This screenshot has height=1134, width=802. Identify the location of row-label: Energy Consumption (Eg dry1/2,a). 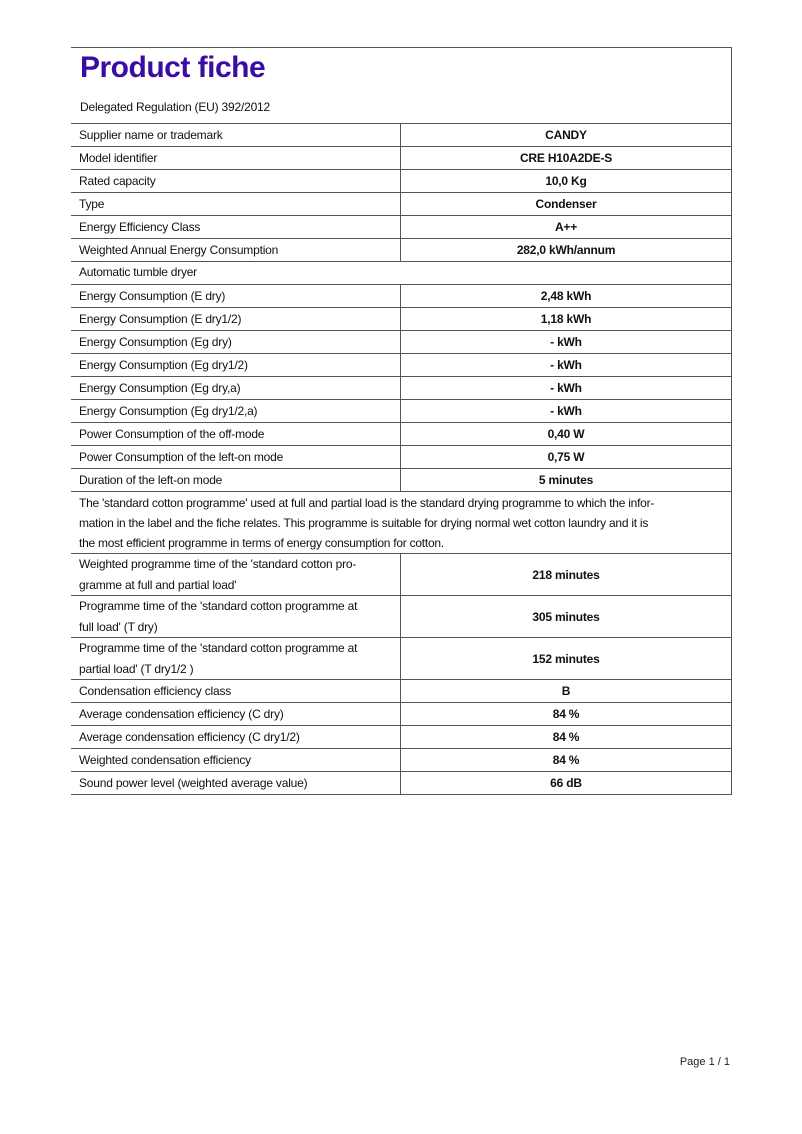
(236, 411).